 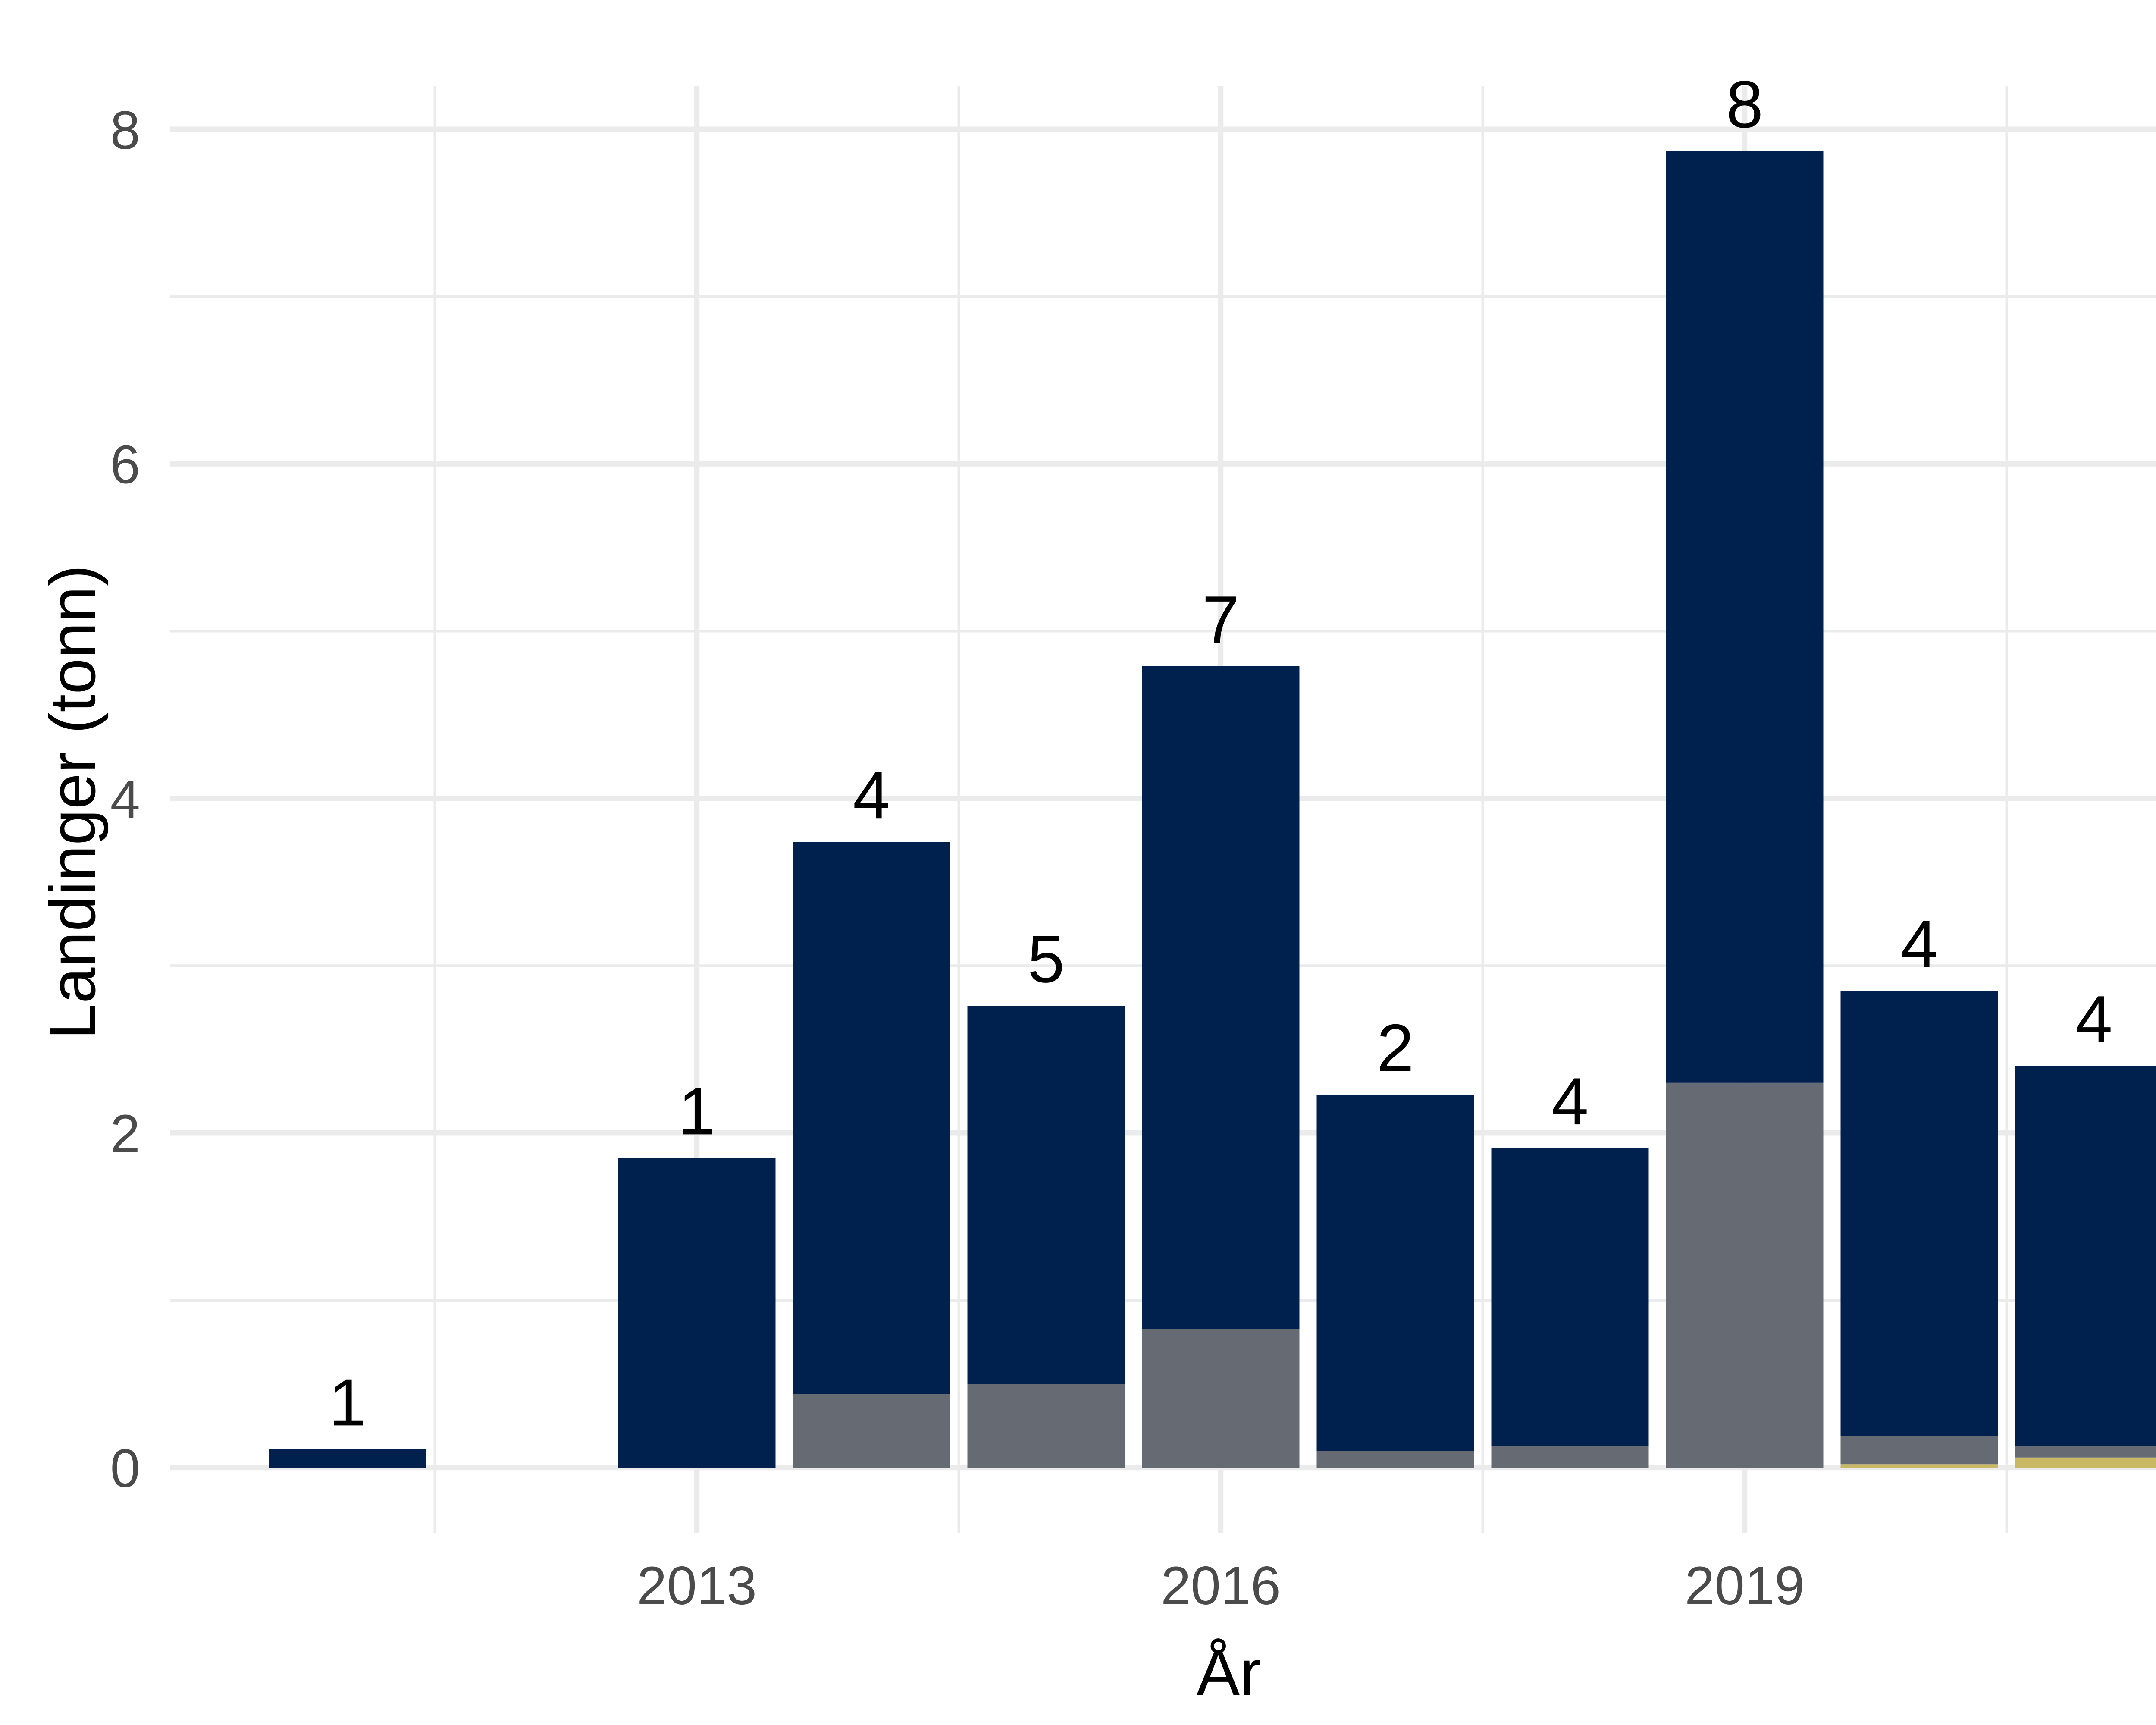 What do you see at coordinates (1744, 104) in the screenshot?
I see `bar-count-label-2019: 8` at bounding box center [1744, 104].